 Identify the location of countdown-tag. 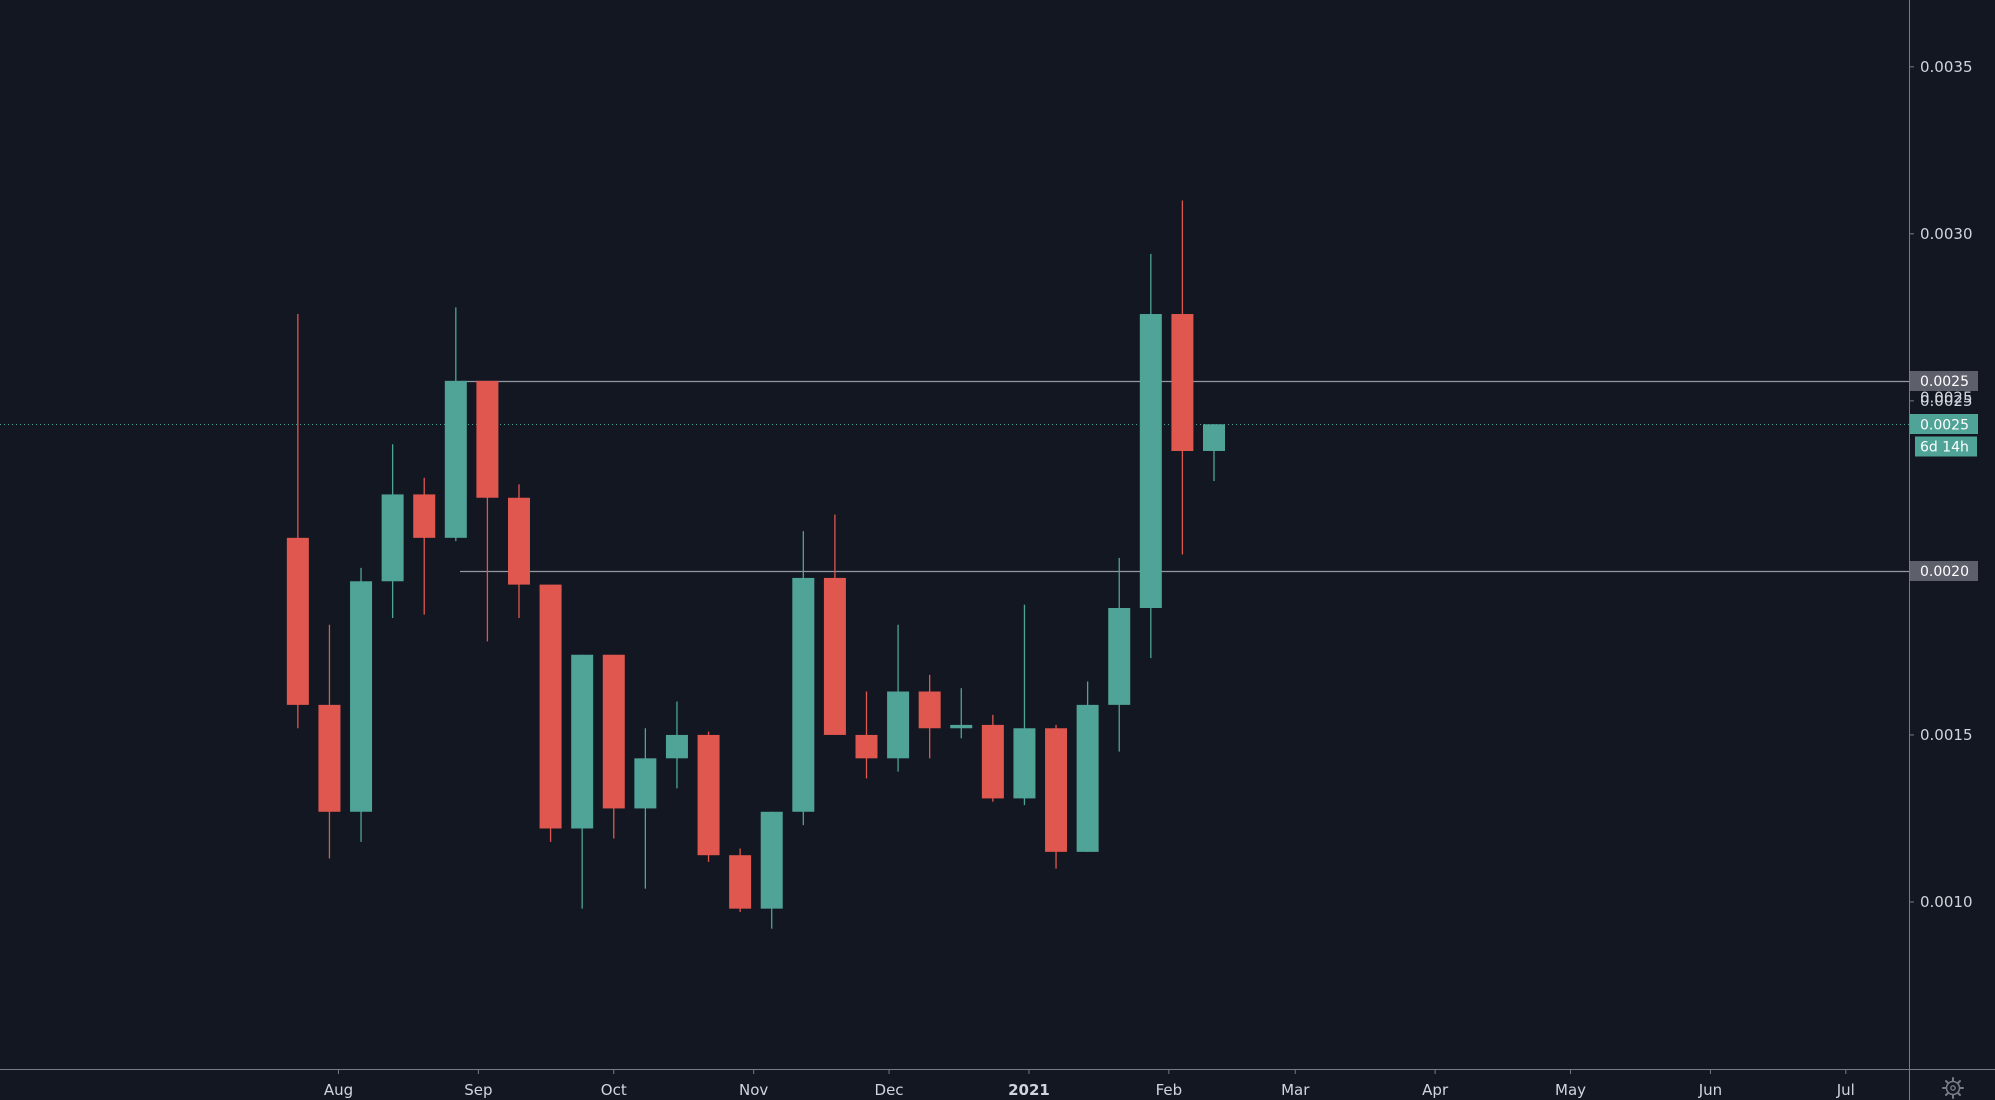
(1946, 446).